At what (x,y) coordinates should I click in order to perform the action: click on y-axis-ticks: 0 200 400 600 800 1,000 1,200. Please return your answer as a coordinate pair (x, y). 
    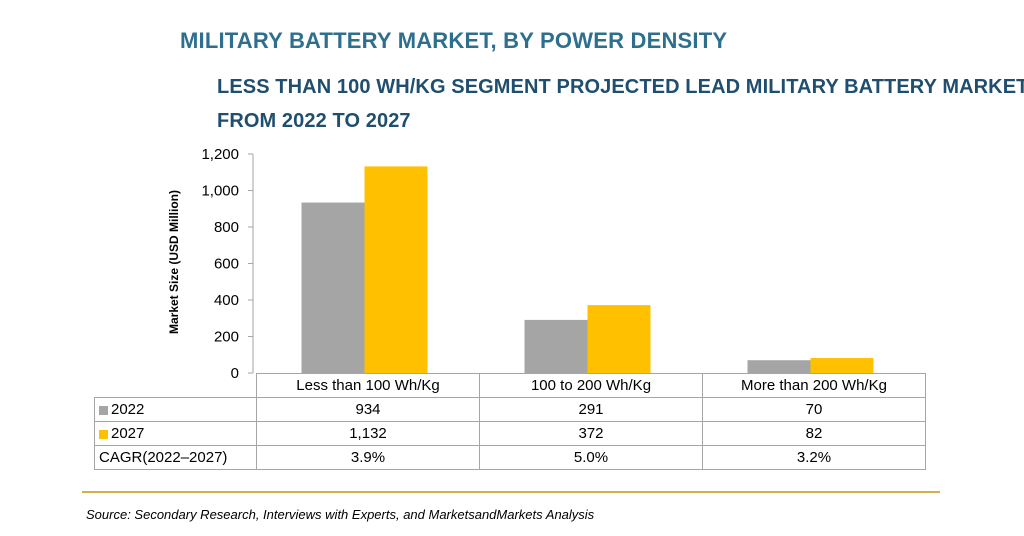
    Looking at the image, I should click on (227, 263).